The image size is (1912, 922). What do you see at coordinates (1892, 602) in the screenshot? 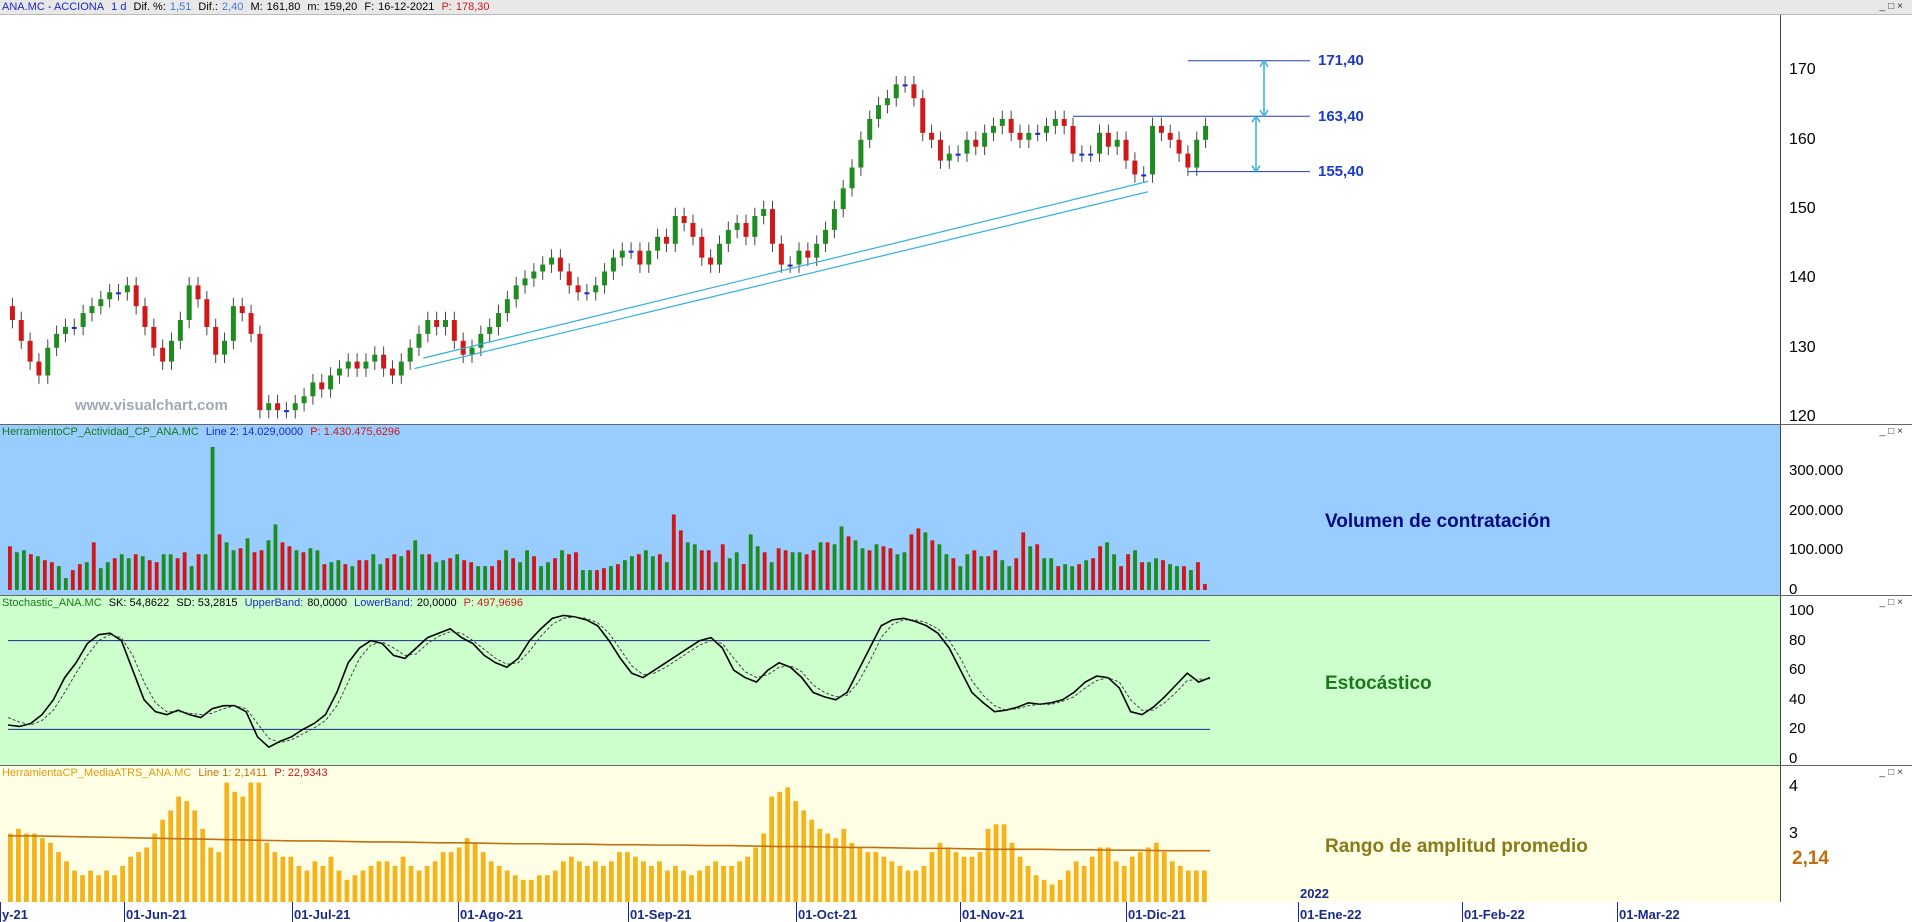
I see `stoch-window-controls: _□×` at bounding box center [1892, 602].